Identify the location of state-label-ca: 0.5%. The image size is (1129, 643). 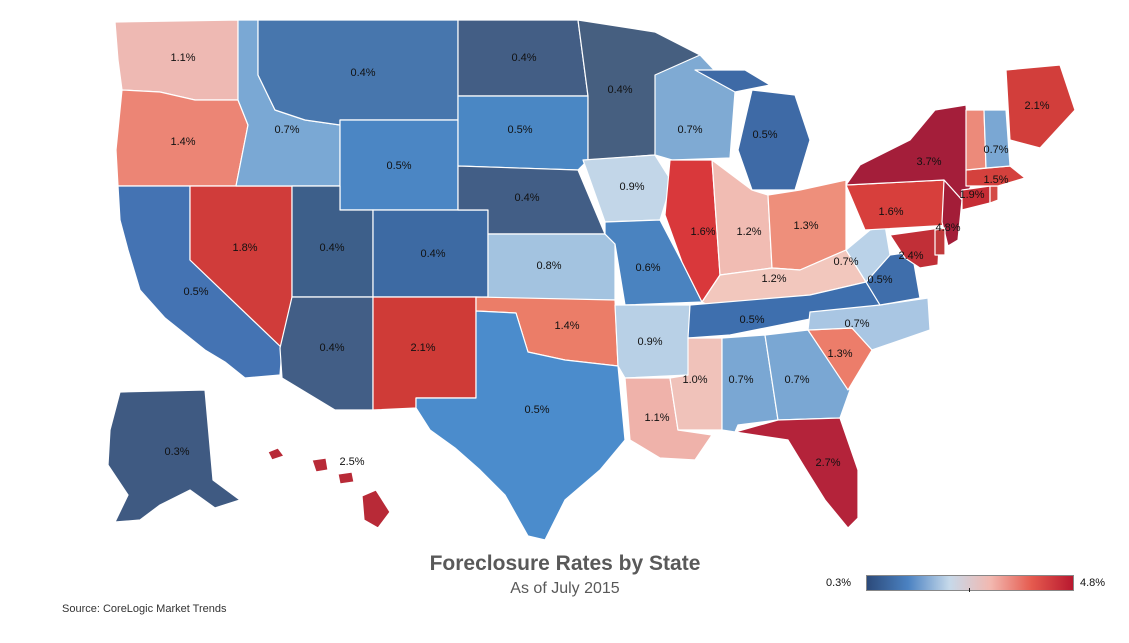
(195, 292).